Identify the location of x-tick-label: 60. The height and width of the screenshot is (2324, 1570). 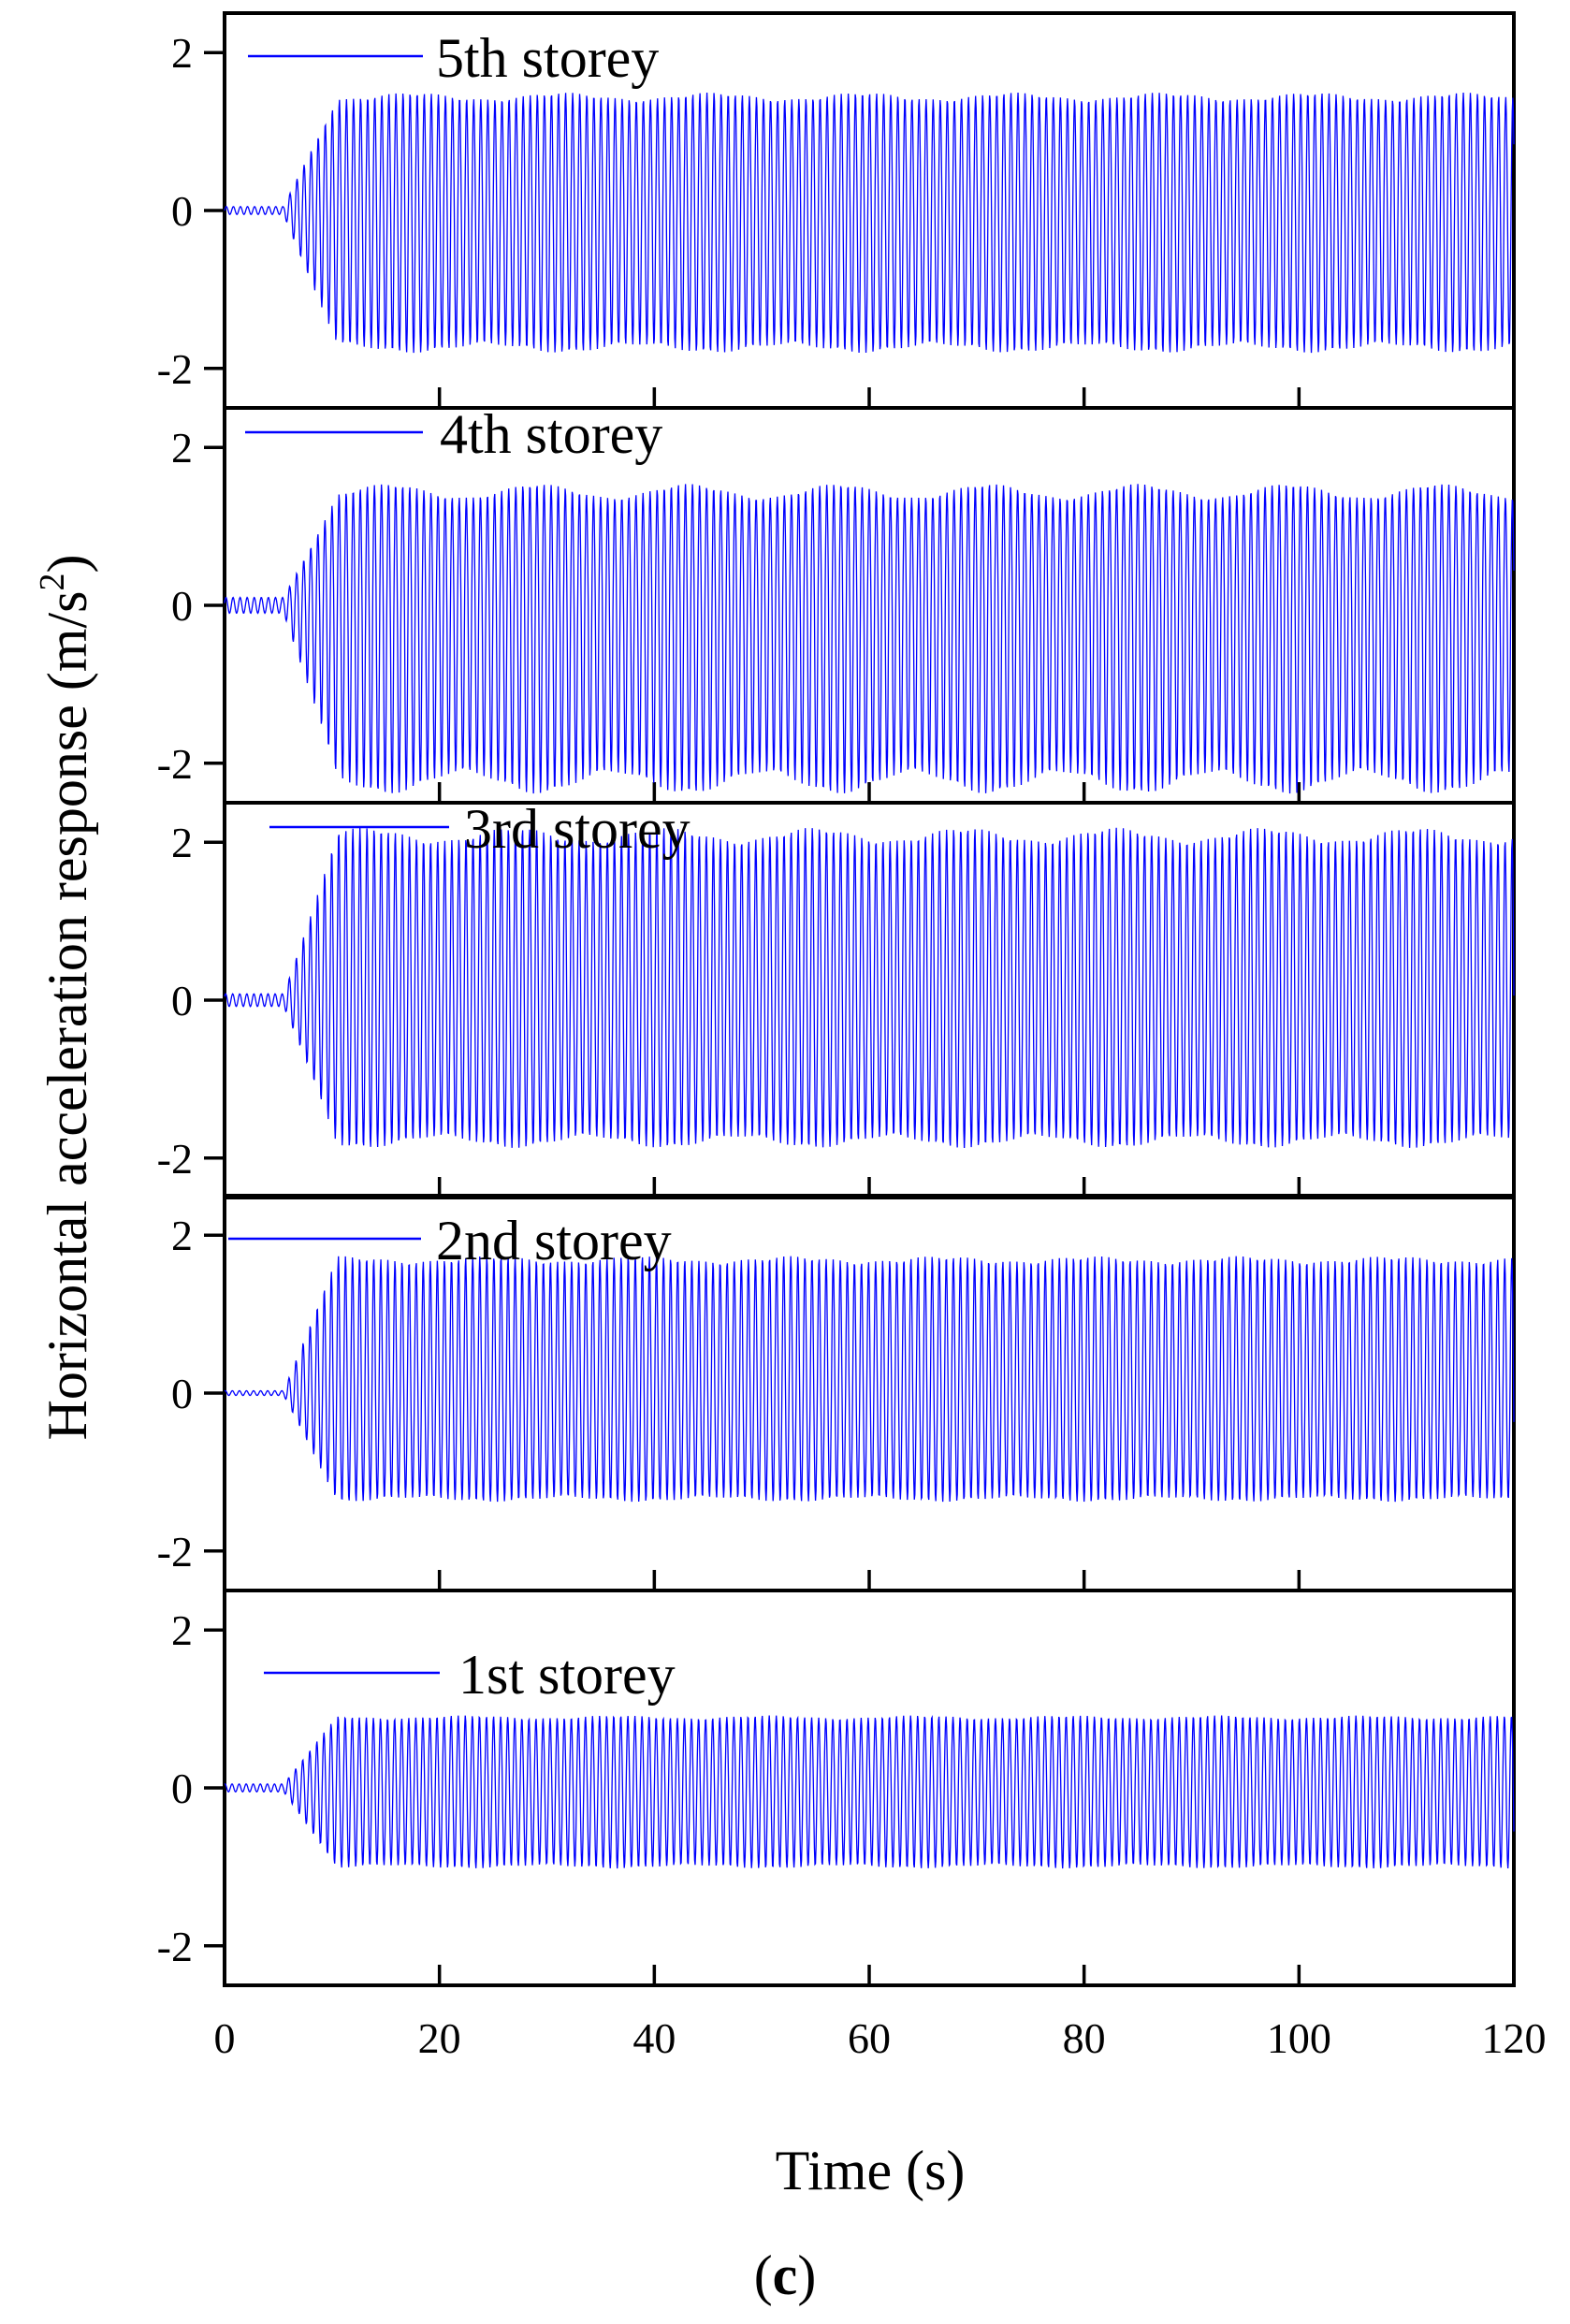
(870, 2038).